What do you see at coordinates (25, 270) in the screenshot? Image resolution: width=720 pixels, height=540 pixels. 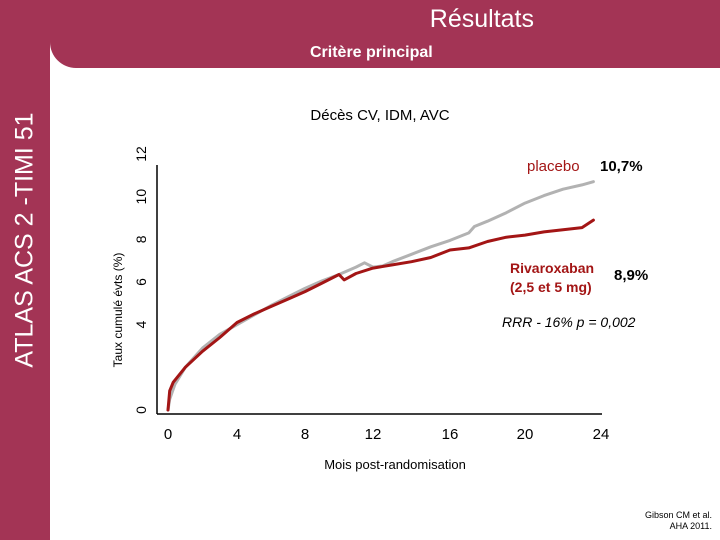 I see `sidebar: ATLAS ACS 2 -TIMI 51` at bounding box center [25, 270].